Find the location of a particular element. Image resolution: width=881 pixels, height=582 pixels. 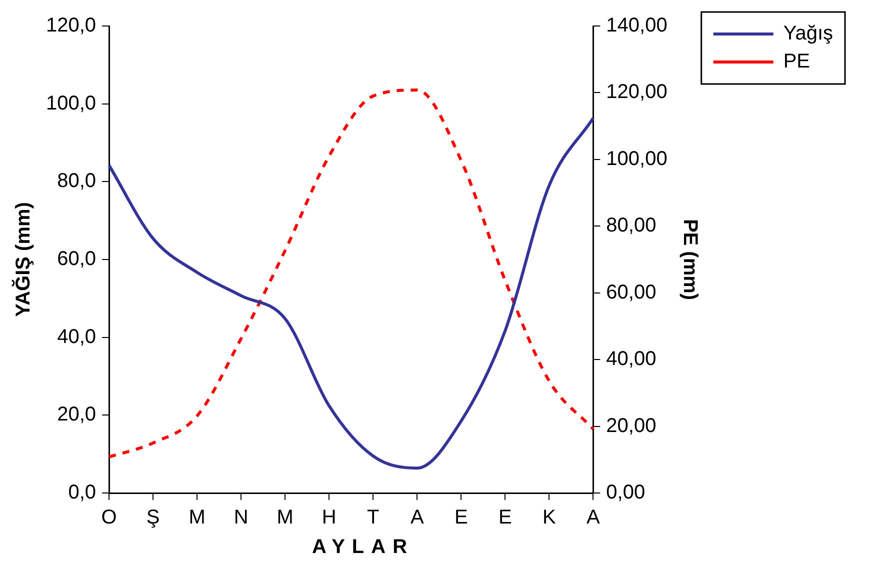

y2-tick-label: 140,00 is located at coordinates (637, 25).